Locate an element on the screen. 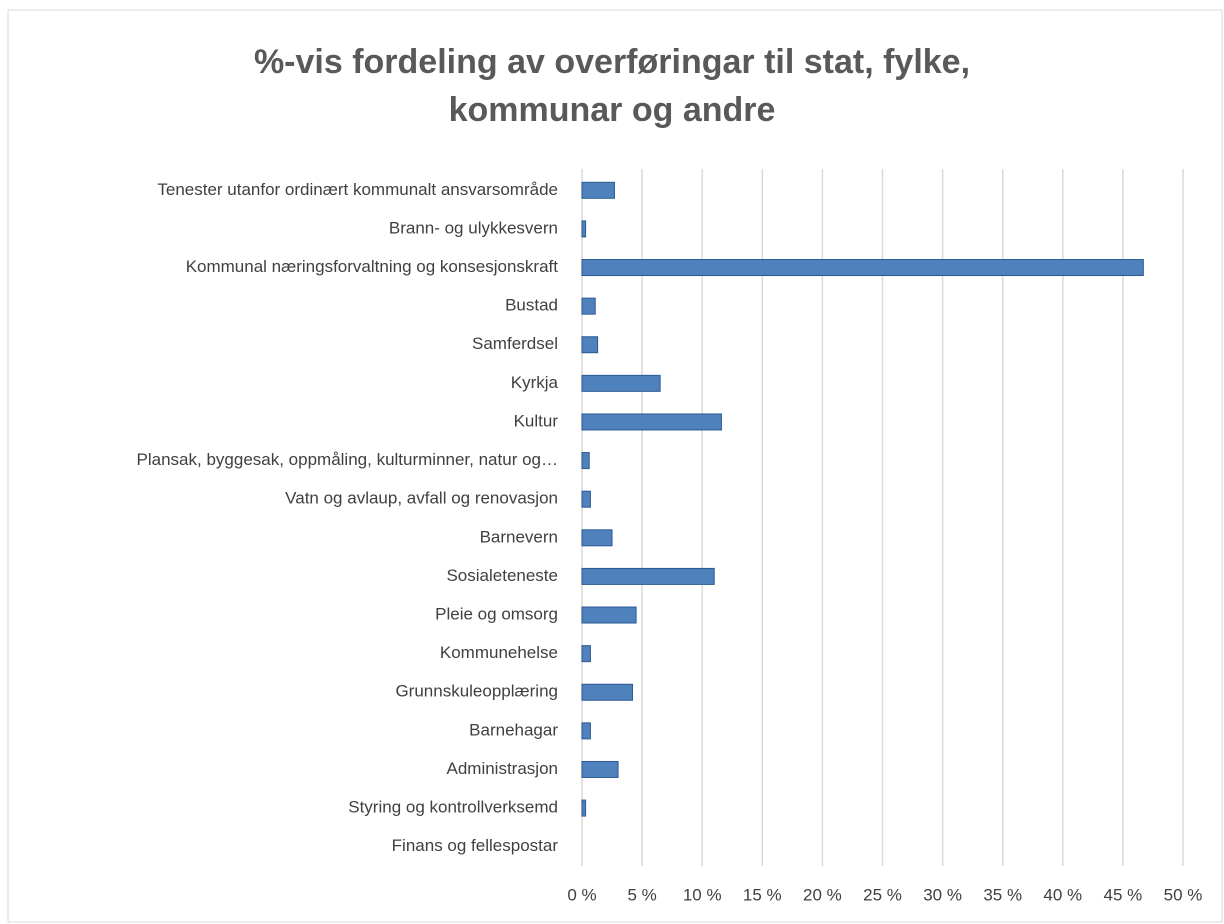 Image resolution: width=1224 pixels, height=924 pixels. x-tick-label: 30 % is located at coordinates (942, 894).